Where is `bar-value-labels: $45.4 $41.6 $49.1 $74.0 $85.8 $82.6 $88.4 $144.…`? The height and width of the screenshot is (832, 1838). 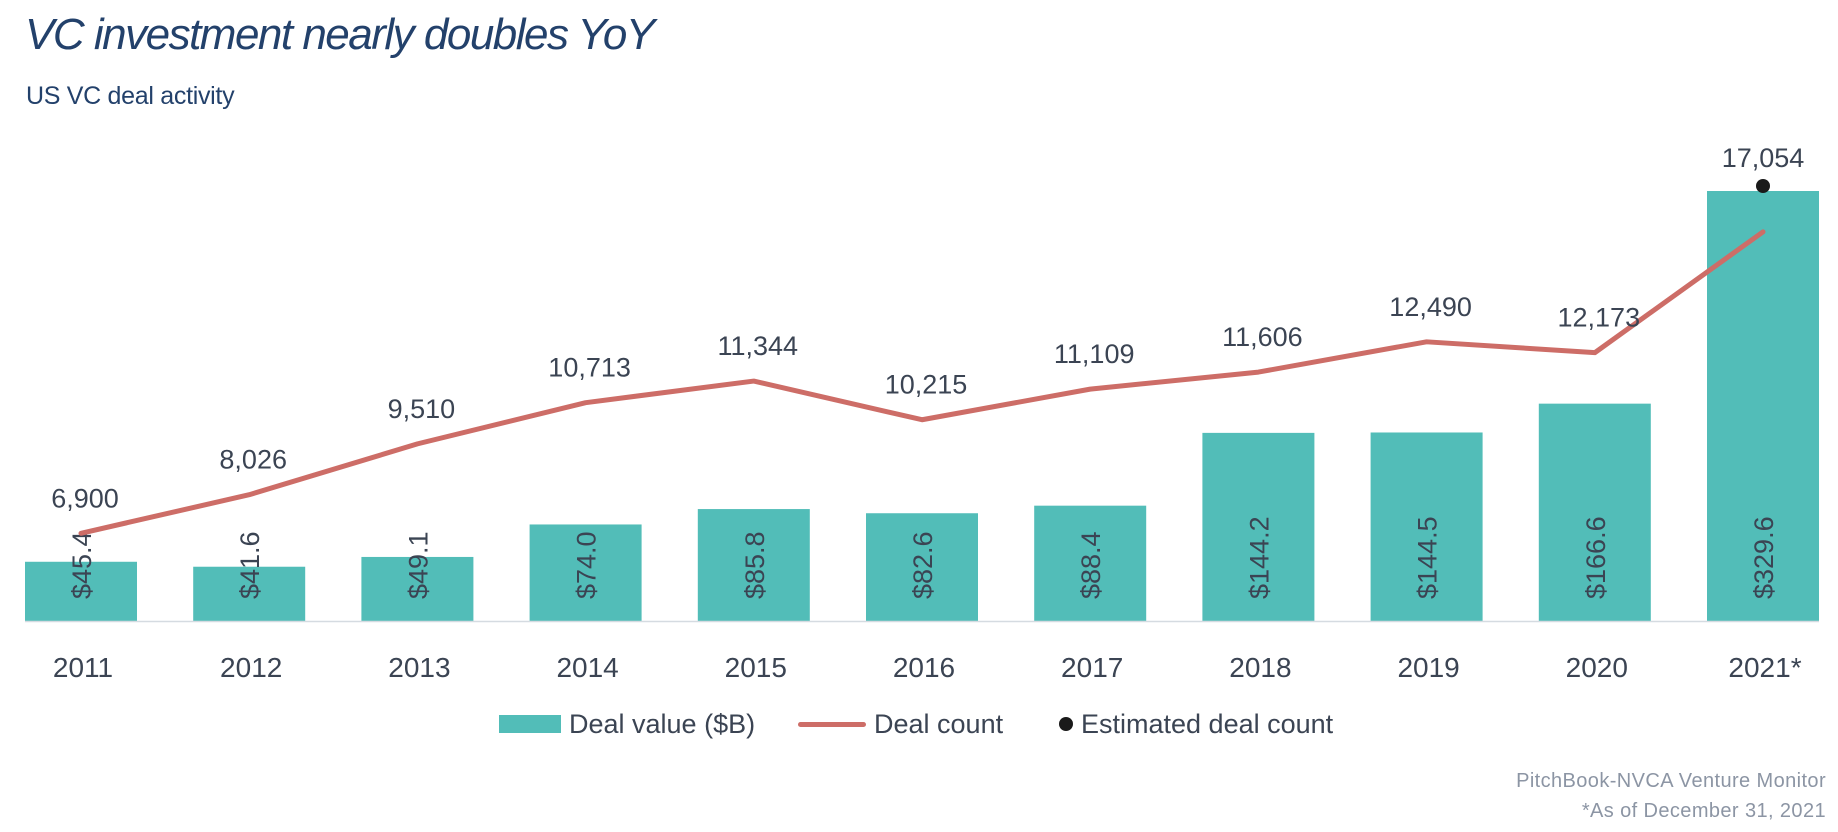 bar-value-labels: $45.4 $41.6 $49.1 $74.0 $85.8 $82.6 $88.4 $144.… is located at coordinates (923, 557).